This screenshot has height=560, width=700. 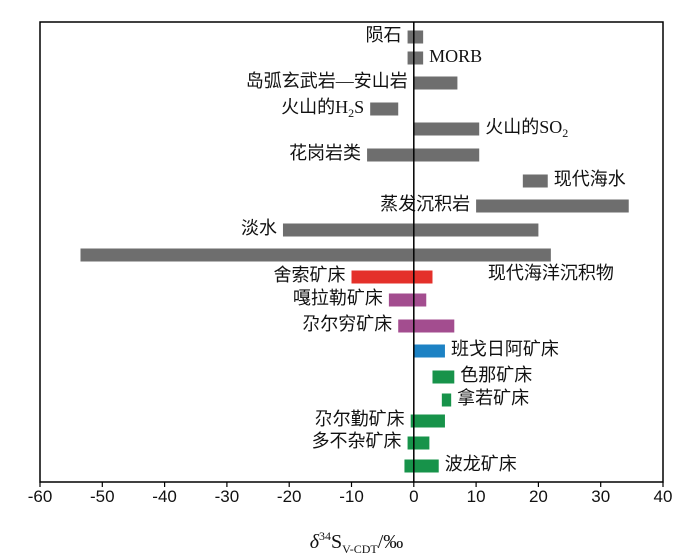 What do you see at coordinates (357, 542) in the screenshot?
I see `x-axis-title: δ34SV-CDT/‰` at bounding box center [357, 542].